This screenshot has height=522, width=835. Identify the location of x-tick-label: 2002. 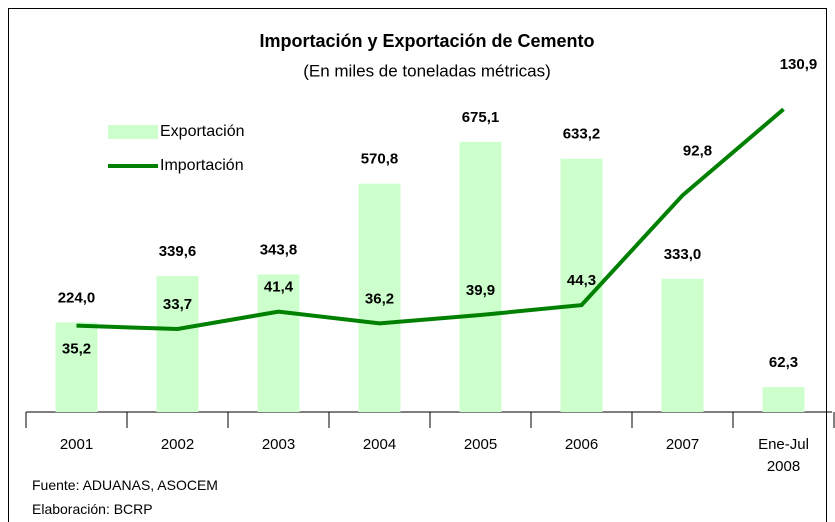
(177, 444).